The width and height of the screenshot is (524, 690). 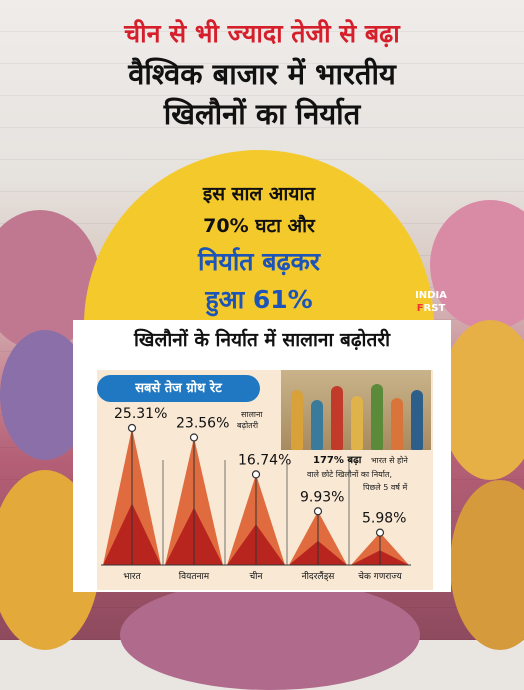 What do you see at coordinates (262, 340) in the screenshot?
I see `card-title: खिलौनों के निर्यात में सालाना बढ़ोतरी` at bounding box center [262, 340].